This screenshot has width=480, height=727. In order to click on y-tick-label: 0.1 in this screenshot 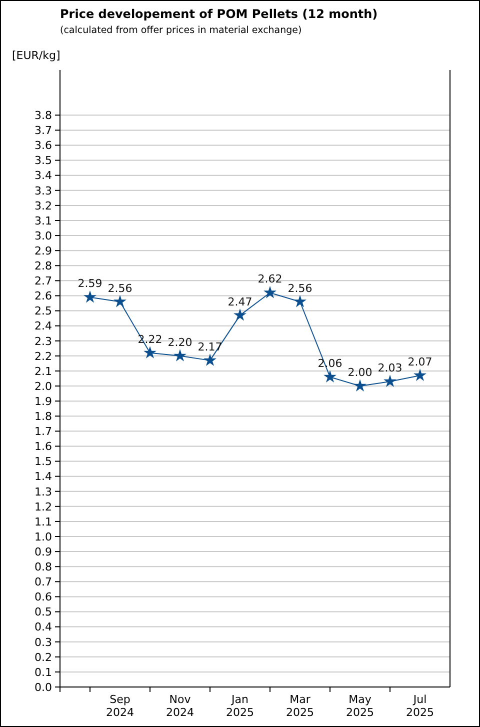, I will do `click(43, 672)`.